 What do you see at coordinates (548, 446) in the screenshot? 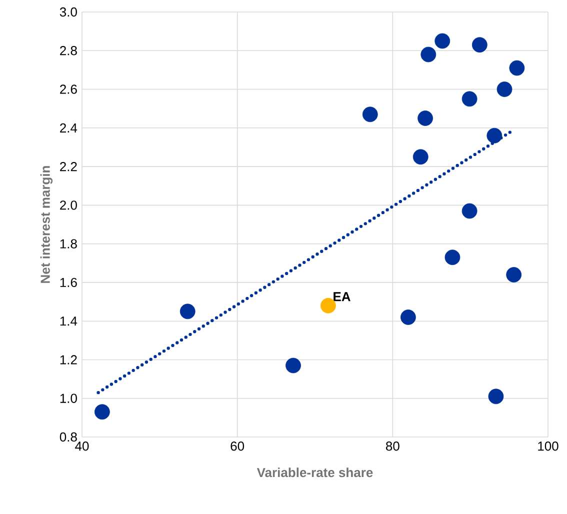
I see `x-tick-label: 100` at bounding box center [548, 446].